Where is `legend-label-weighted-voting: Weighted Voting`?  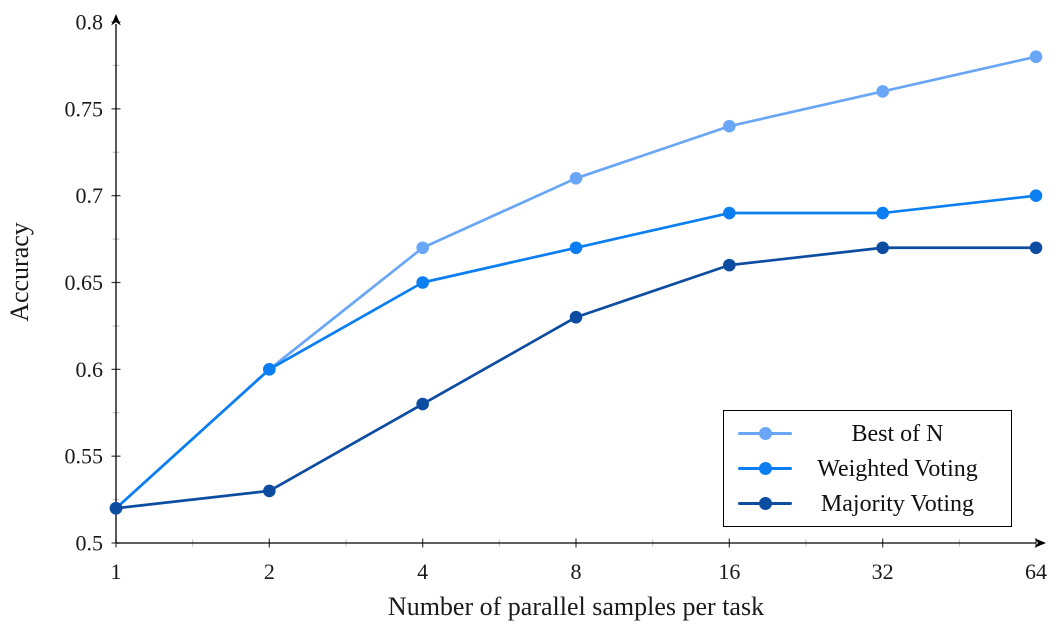 legend-label-weighted-voting: Weighted Voting is located at coordinates (897, 468).